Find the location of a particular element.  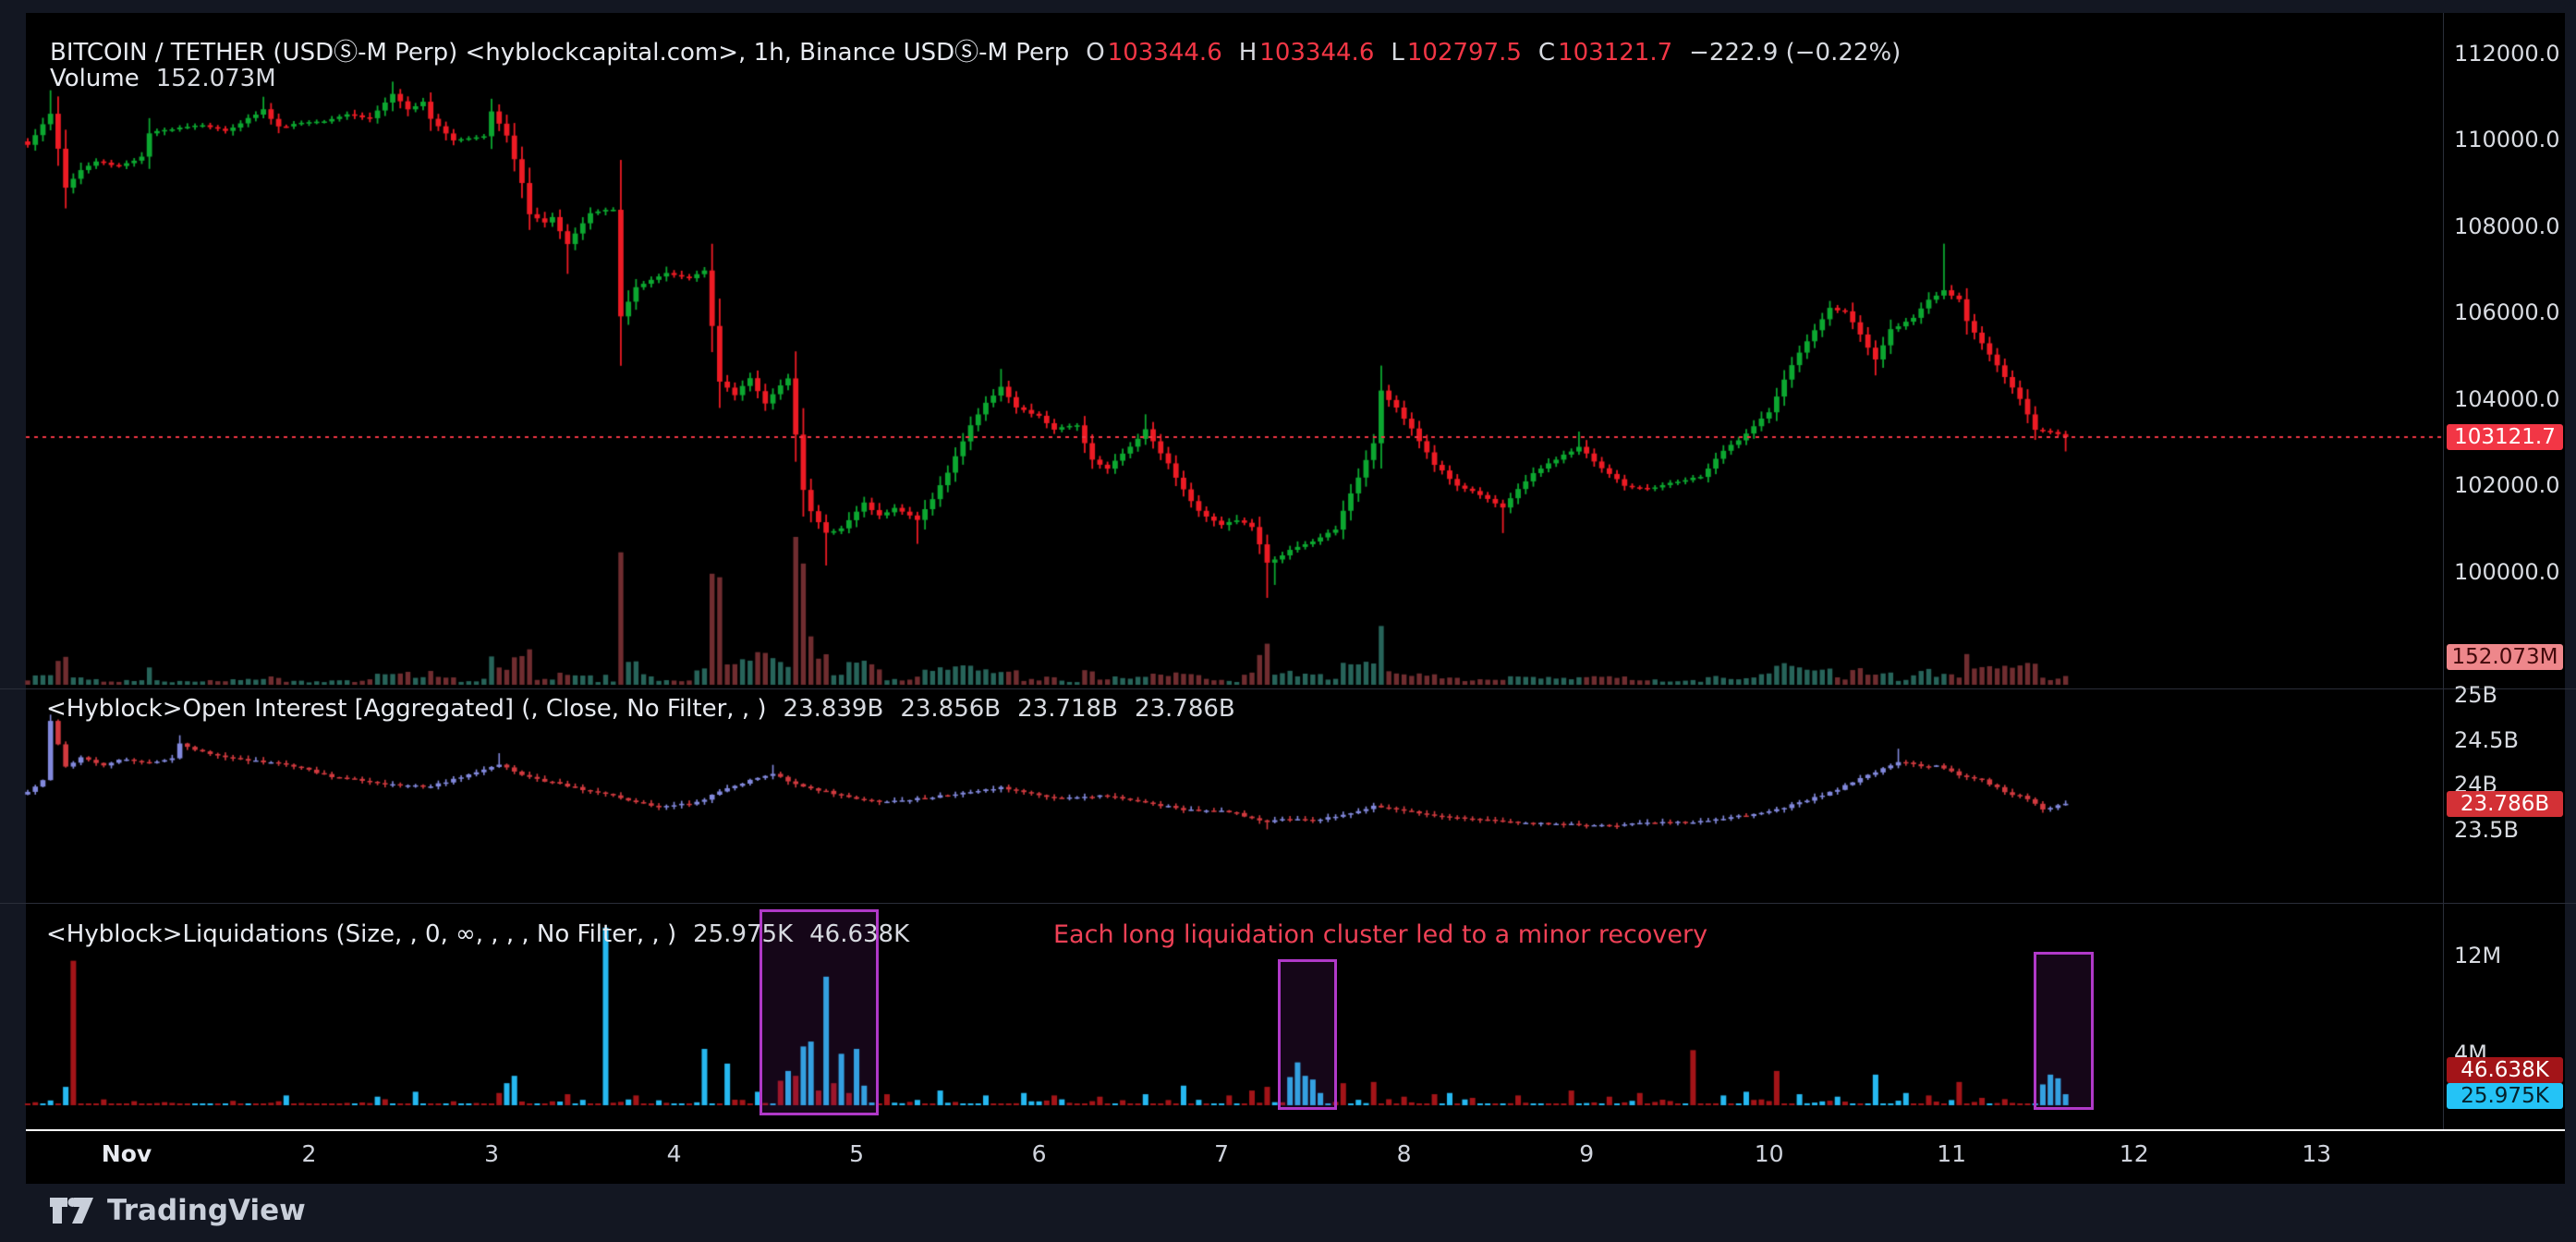

price-axis-label: 102000.0 is located at coordinates (2507, 485).